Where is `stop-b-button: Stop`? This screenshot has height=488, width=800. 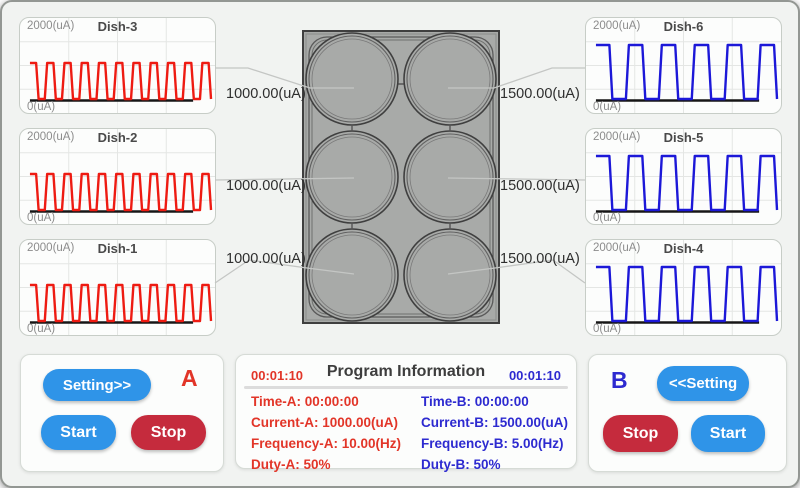 stop-b-button: Stop is located at coordinates (640, 433).